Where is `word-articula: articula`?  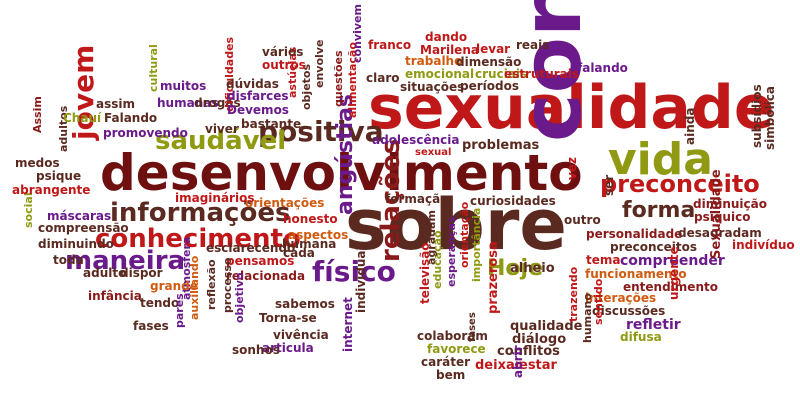 word-articula: articula is located at coordinates (288, 348).